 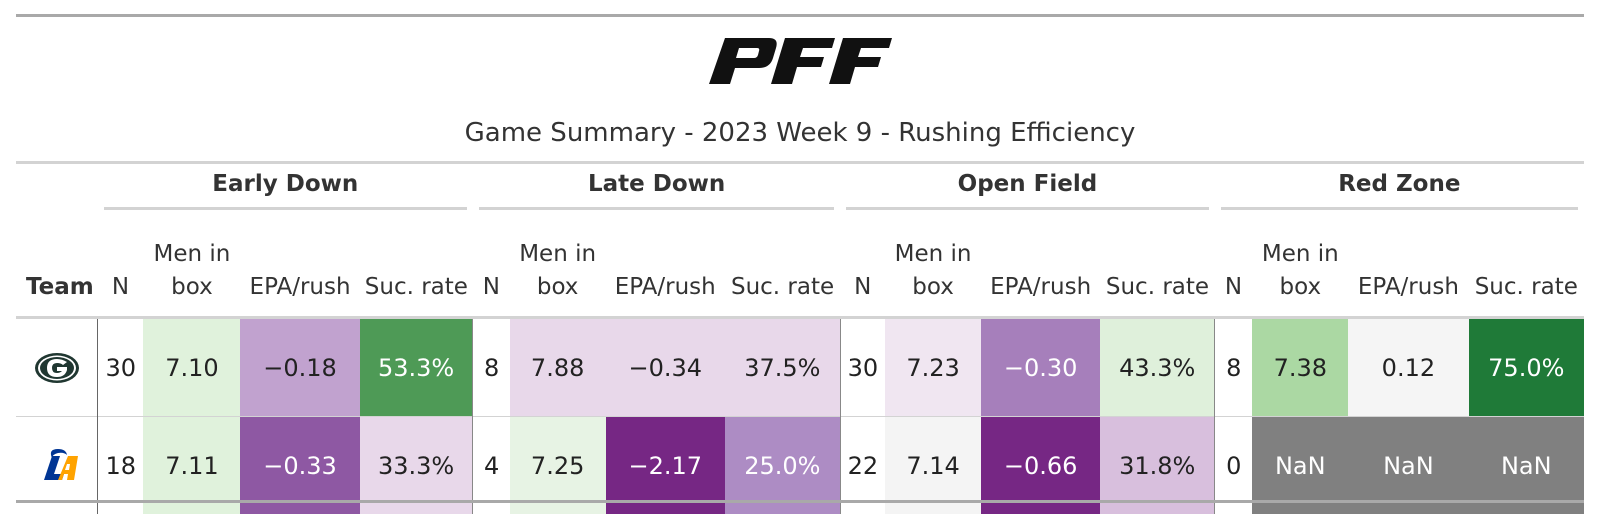 What do you see at coordinates (1027, 190) in the screenshot?
I see `spanner-open-field: Open Field` at bounding box center [1027, 190].